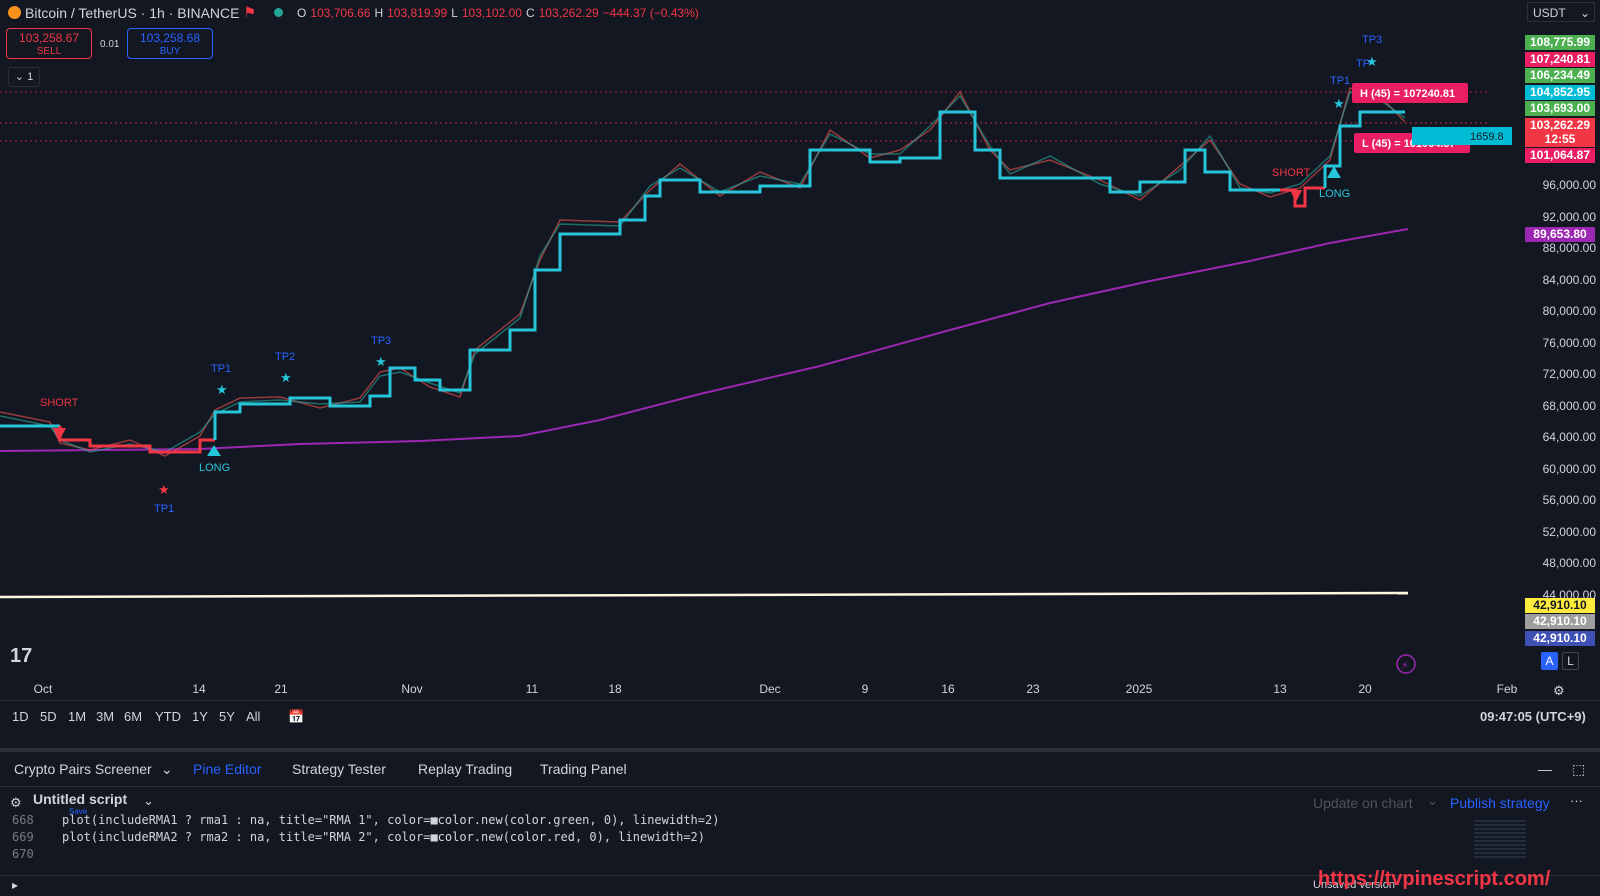  I want to click on order-quantity: 0.01, so click(110, 44).